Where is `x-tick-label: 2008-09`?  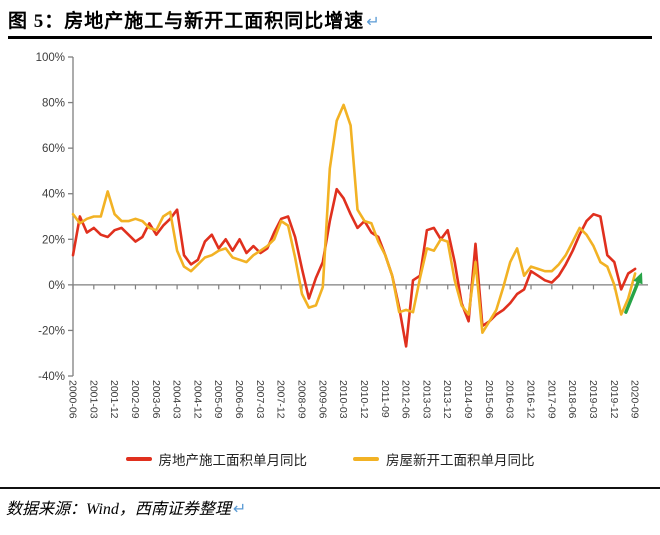
x-tick-label: 2008-09 is located at coordinates (302, 399).